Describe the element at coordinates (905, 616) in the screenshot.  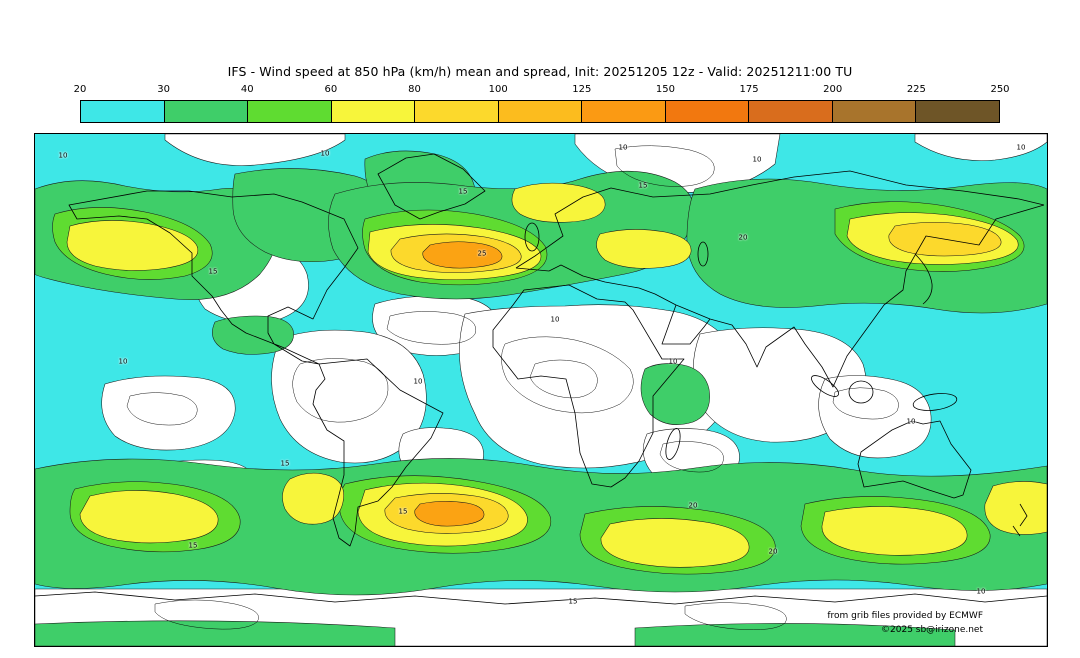
I see `credit-source-text: from grib files provided by ECMWF` at that location.